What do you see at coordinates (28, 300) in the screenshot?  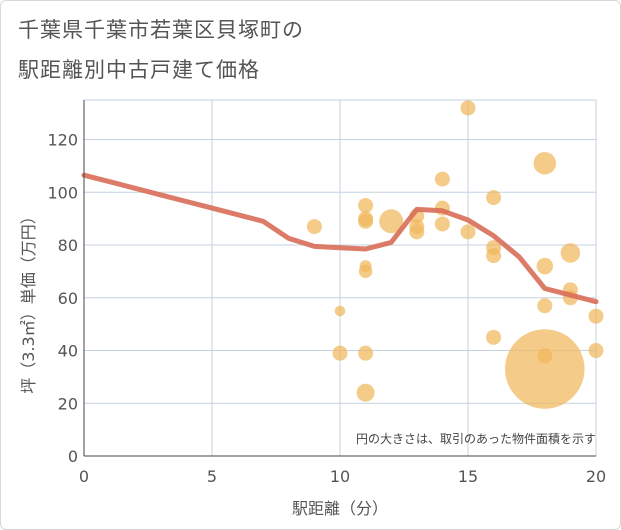 I see `y-axis-label: 坪（3.3㎡）単価（万円）` at bounding box center [28, 300].